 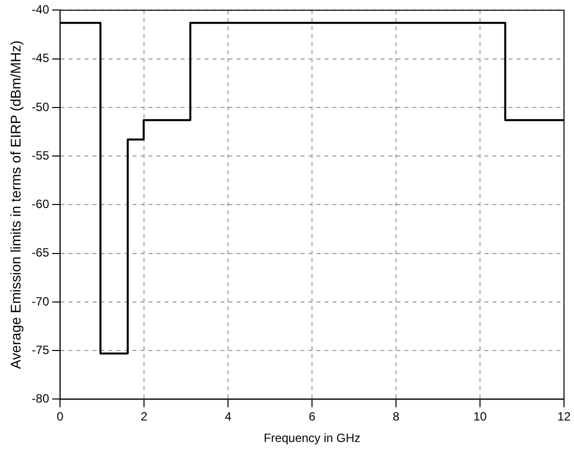 I want to click on x-tick-label: 6, so click(x=312, y=417).